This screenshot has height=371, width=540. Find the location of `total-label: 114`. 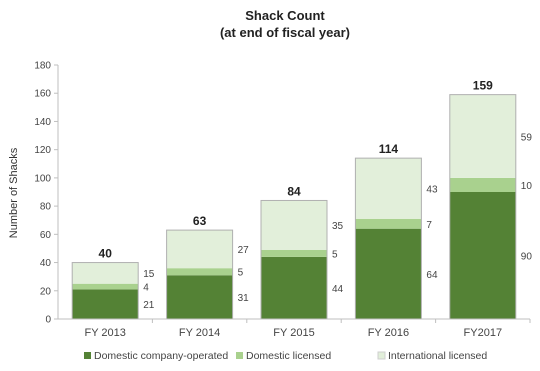

total-label: 114 is located at coordinates (389, 149).